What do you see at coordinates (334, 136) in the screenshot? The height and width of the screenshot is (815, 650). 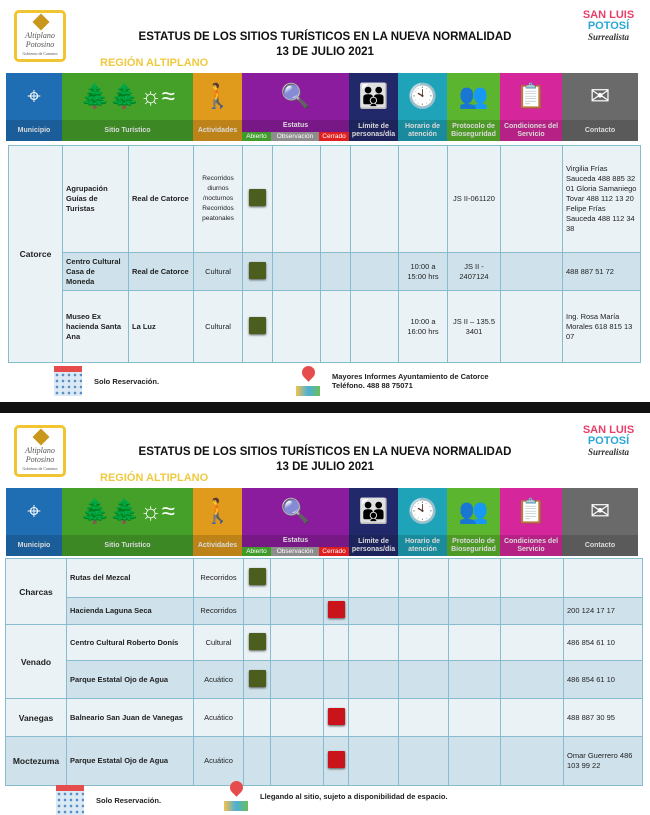 I see `legend-cerrado: Cerrado` at bounding box center [334, 136].